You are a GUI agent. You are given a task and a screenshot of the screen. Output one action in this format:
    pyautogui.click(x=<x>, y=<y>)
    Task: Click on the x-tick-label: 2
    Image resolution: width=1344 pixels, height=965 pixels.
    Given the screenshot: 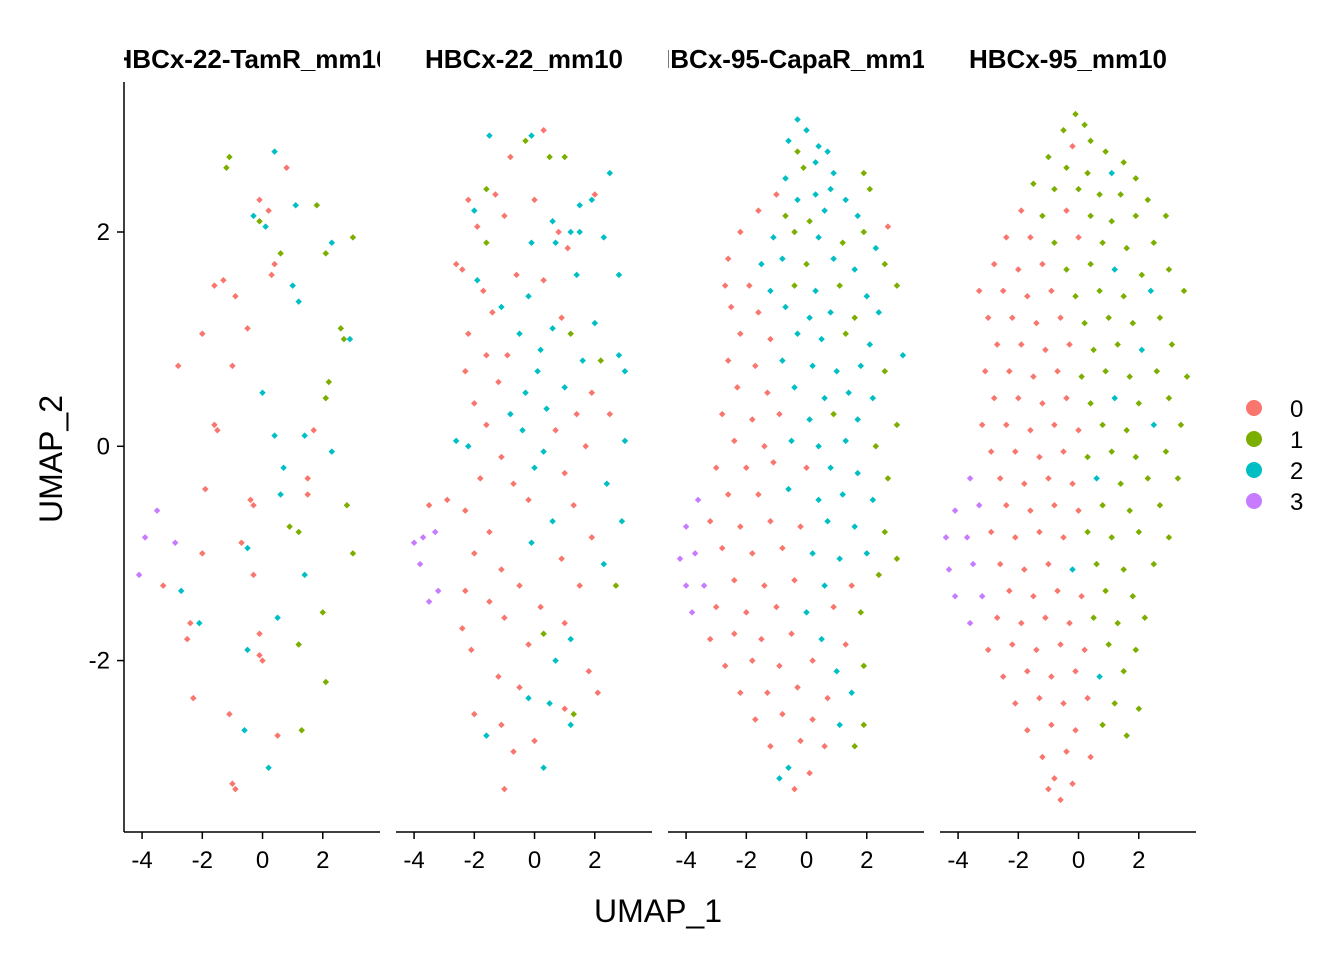 What is the action you would take?
    pyautogui.click(x=1138, y=860)
    